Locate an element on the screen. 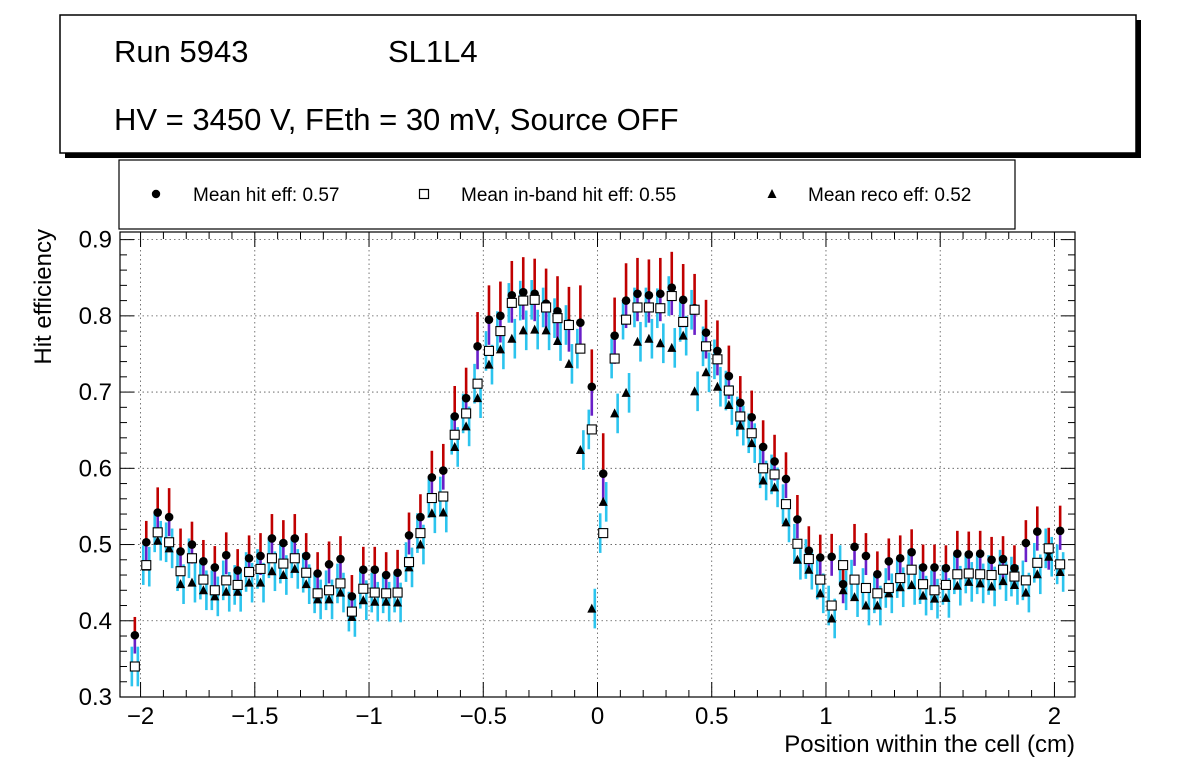 The height and width of the screenshot is (772, 1196). conditions-label: HV = 3450 V, FEth = 30 mV, Source OFF is located at coordinates (396, 119).